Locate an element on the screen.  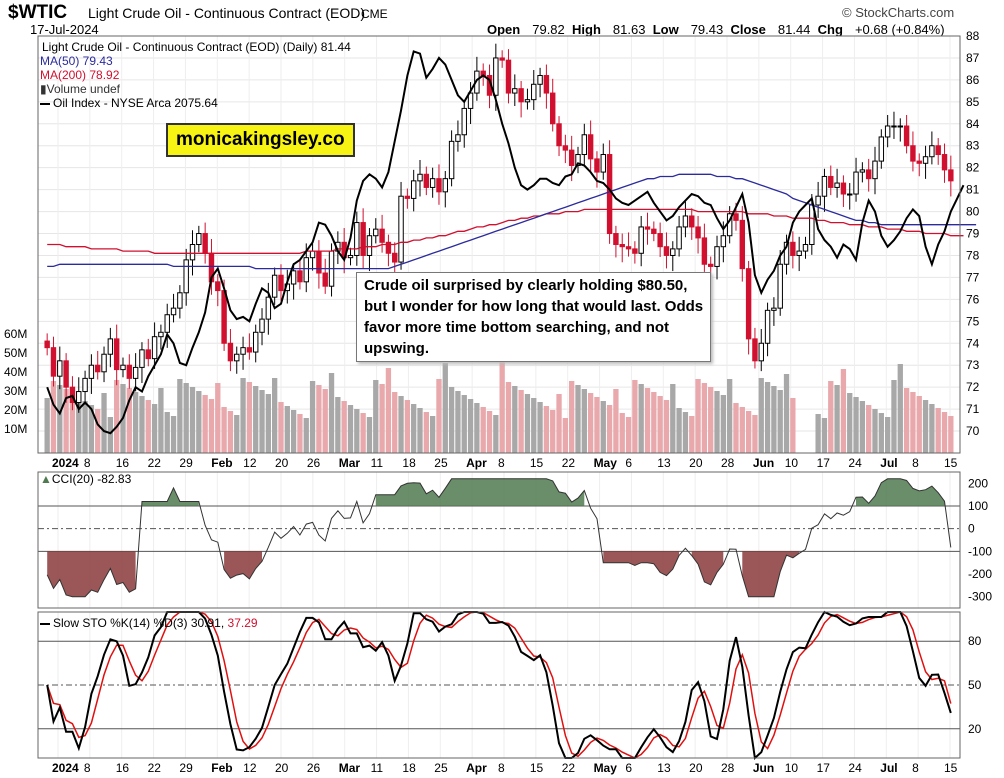
x-tick-label: 15 is located at coordinates (537, 768).